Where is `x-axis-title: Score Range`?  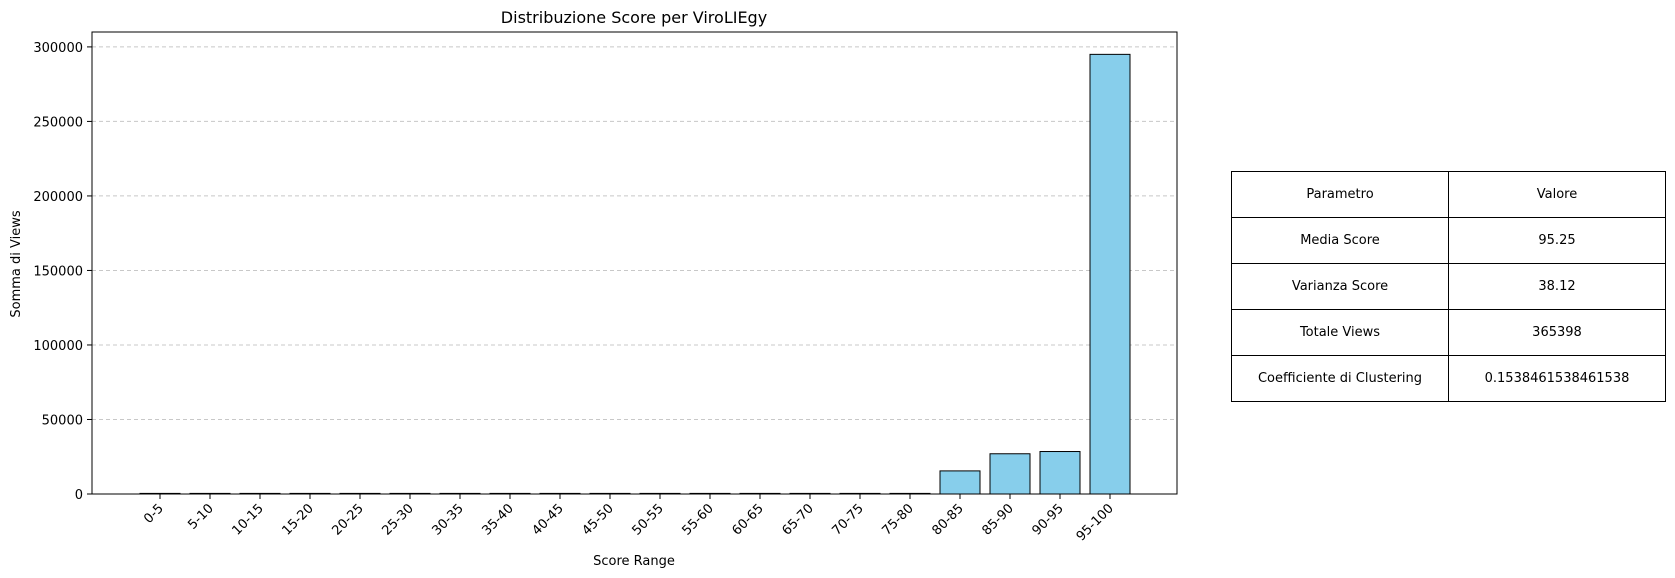 x-axis-title: Score Range is located at coordinates (634, 561).